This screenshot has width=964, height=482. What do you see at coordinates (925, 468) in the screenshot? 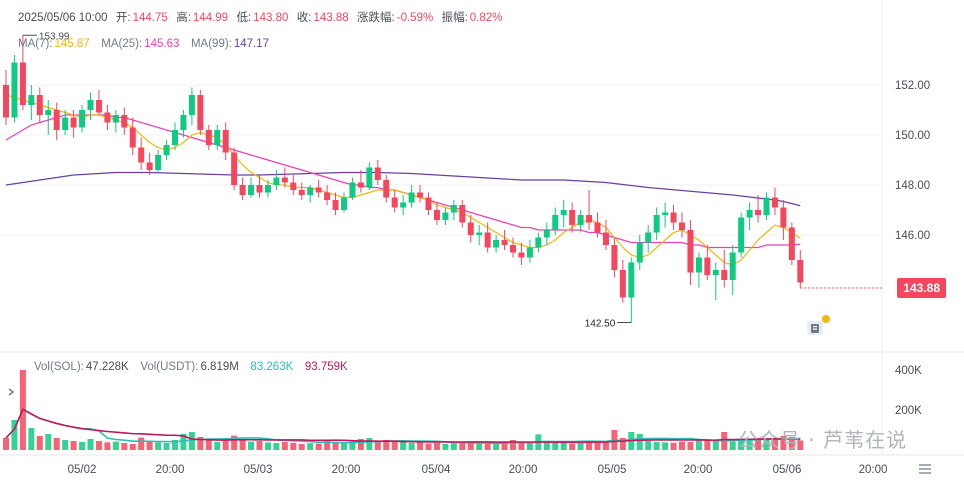
I see `resize-handle-icon` at bounding box center [925, 468].